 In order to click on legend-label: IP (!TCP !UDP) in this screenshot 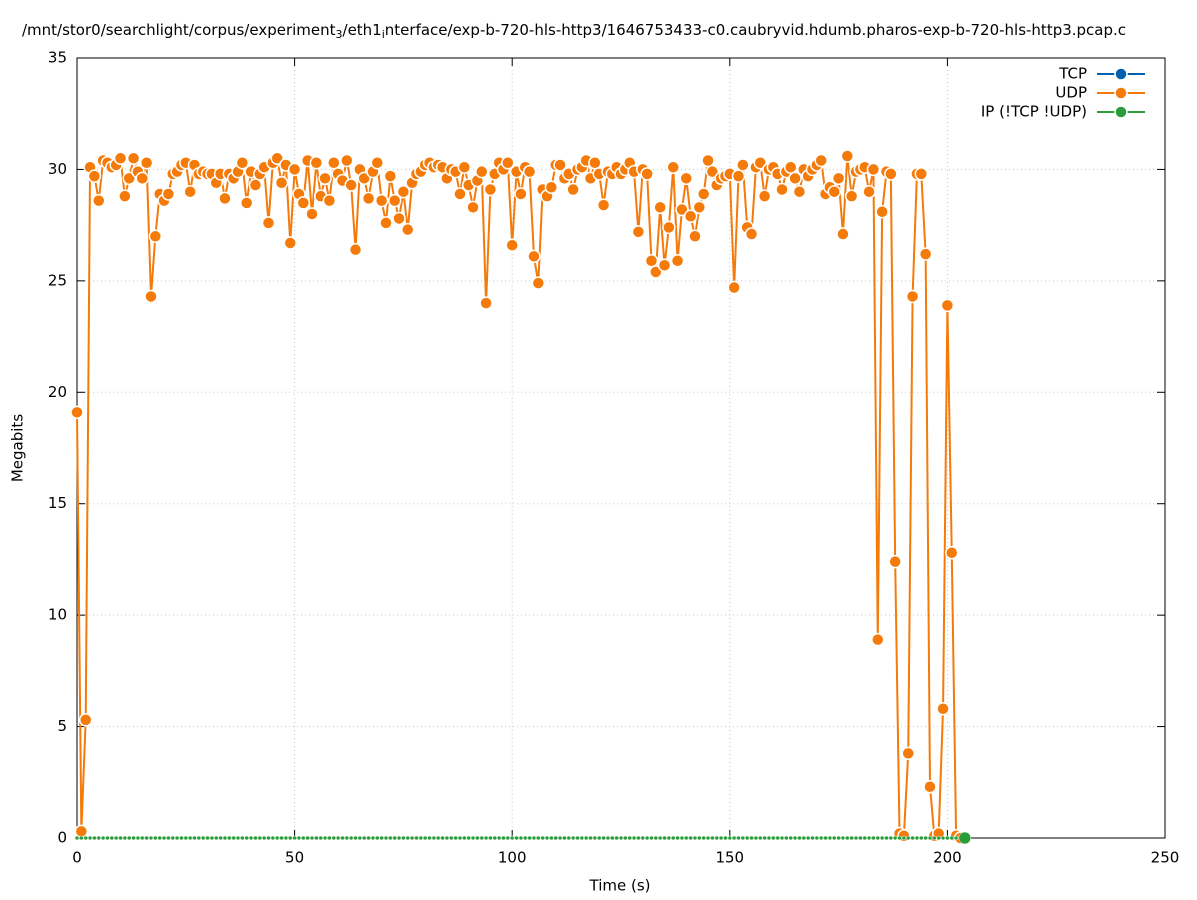, I will do `click(1034, 112)`.